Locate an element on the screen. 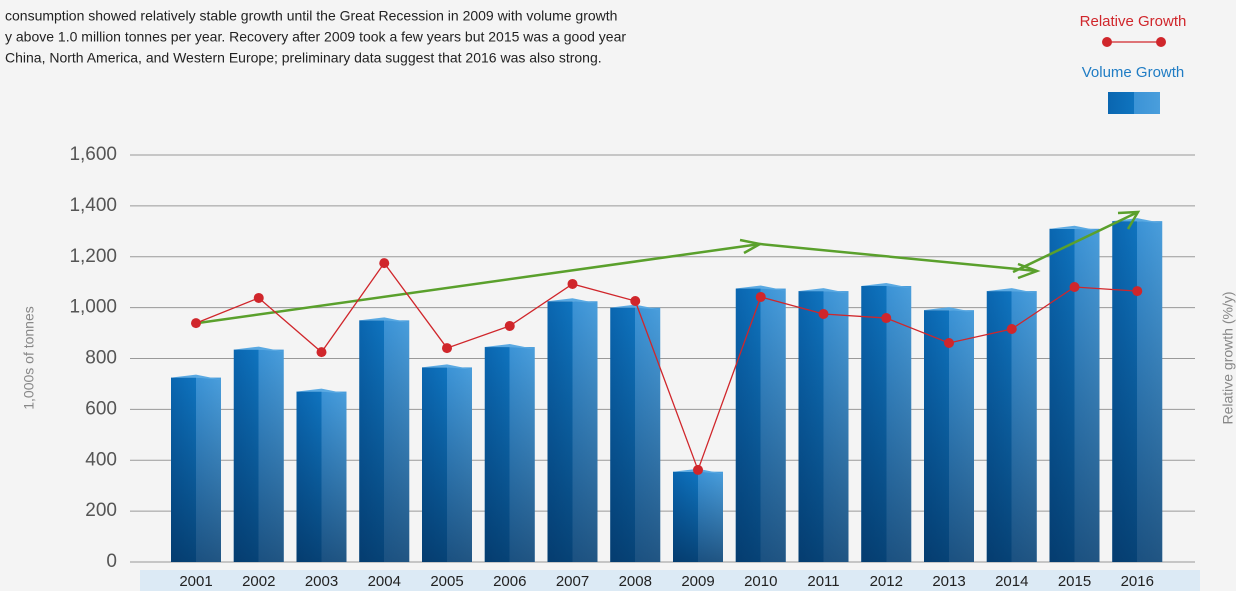 Image resolution: width=1236 pixels, height=591 pixels. x-tick-label: 2007 is located at coordinates (572, 581).